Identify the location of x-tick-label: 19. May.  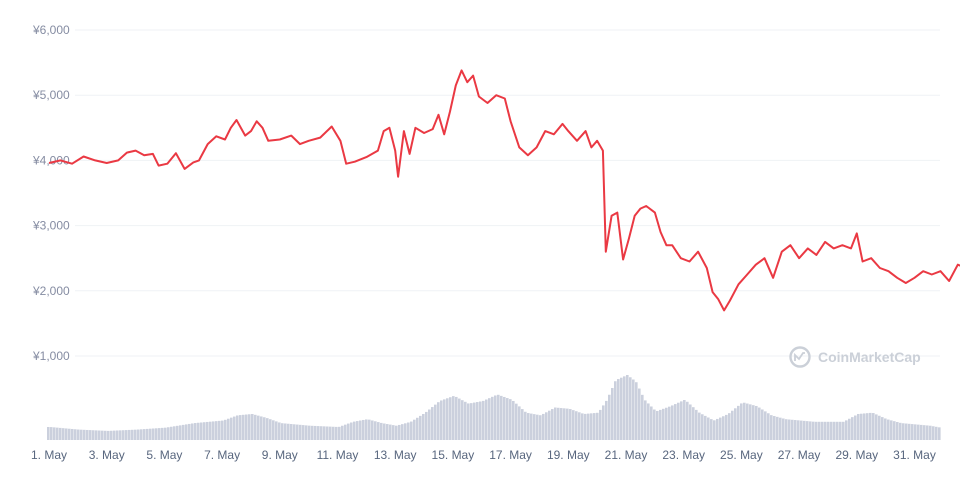
(568, 455).